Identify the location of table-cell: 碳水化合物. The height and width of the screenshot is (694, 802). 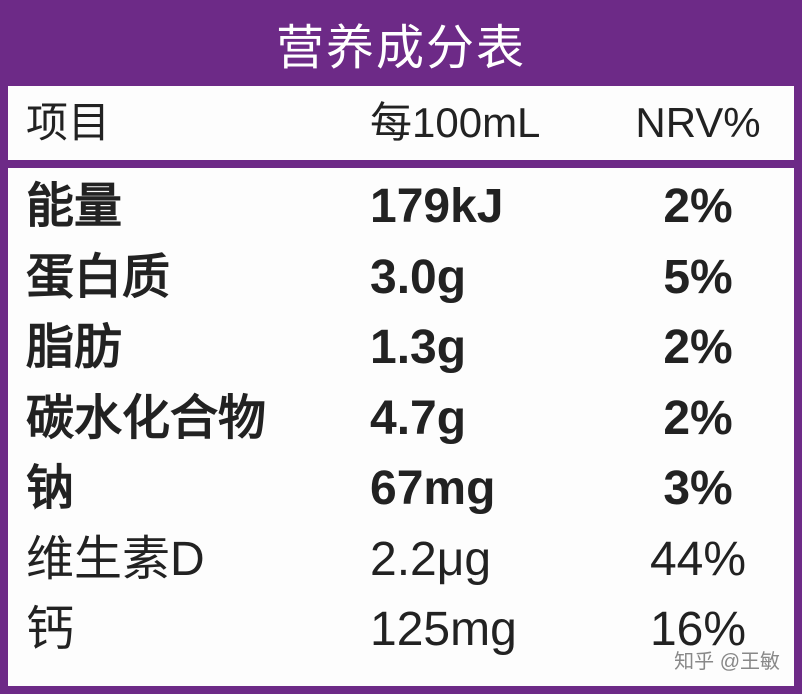
(146, 418).